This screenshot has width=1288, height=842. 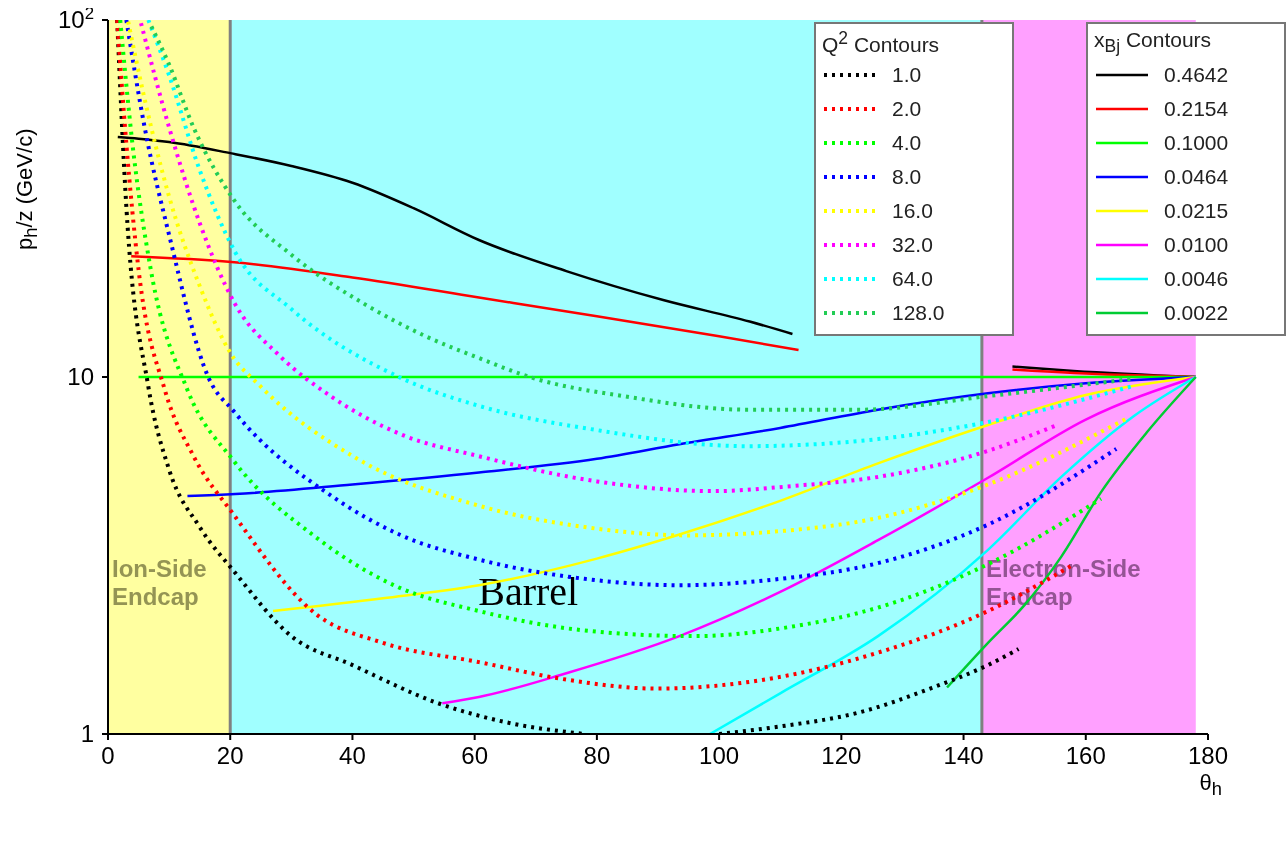 I want to click on legend-label: 0.0100, so click(x=1196, y=245).